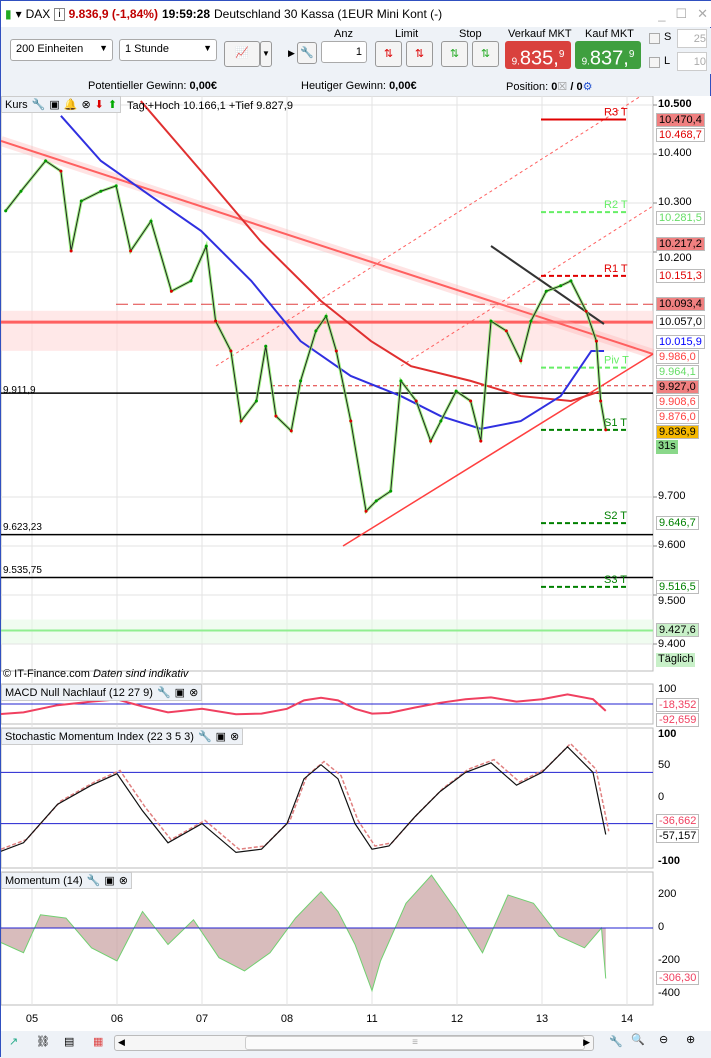 Image resolution: width=711 pixels, height=1058 pixels. I want to click on uptrend-line, so click(498, 450).